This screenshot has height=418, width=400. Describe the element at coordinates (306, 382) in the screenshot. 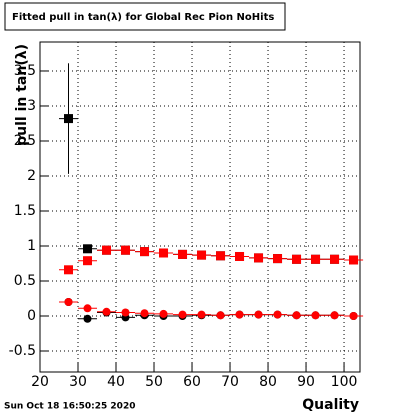

I see `x-tick-label: 90` at that location.